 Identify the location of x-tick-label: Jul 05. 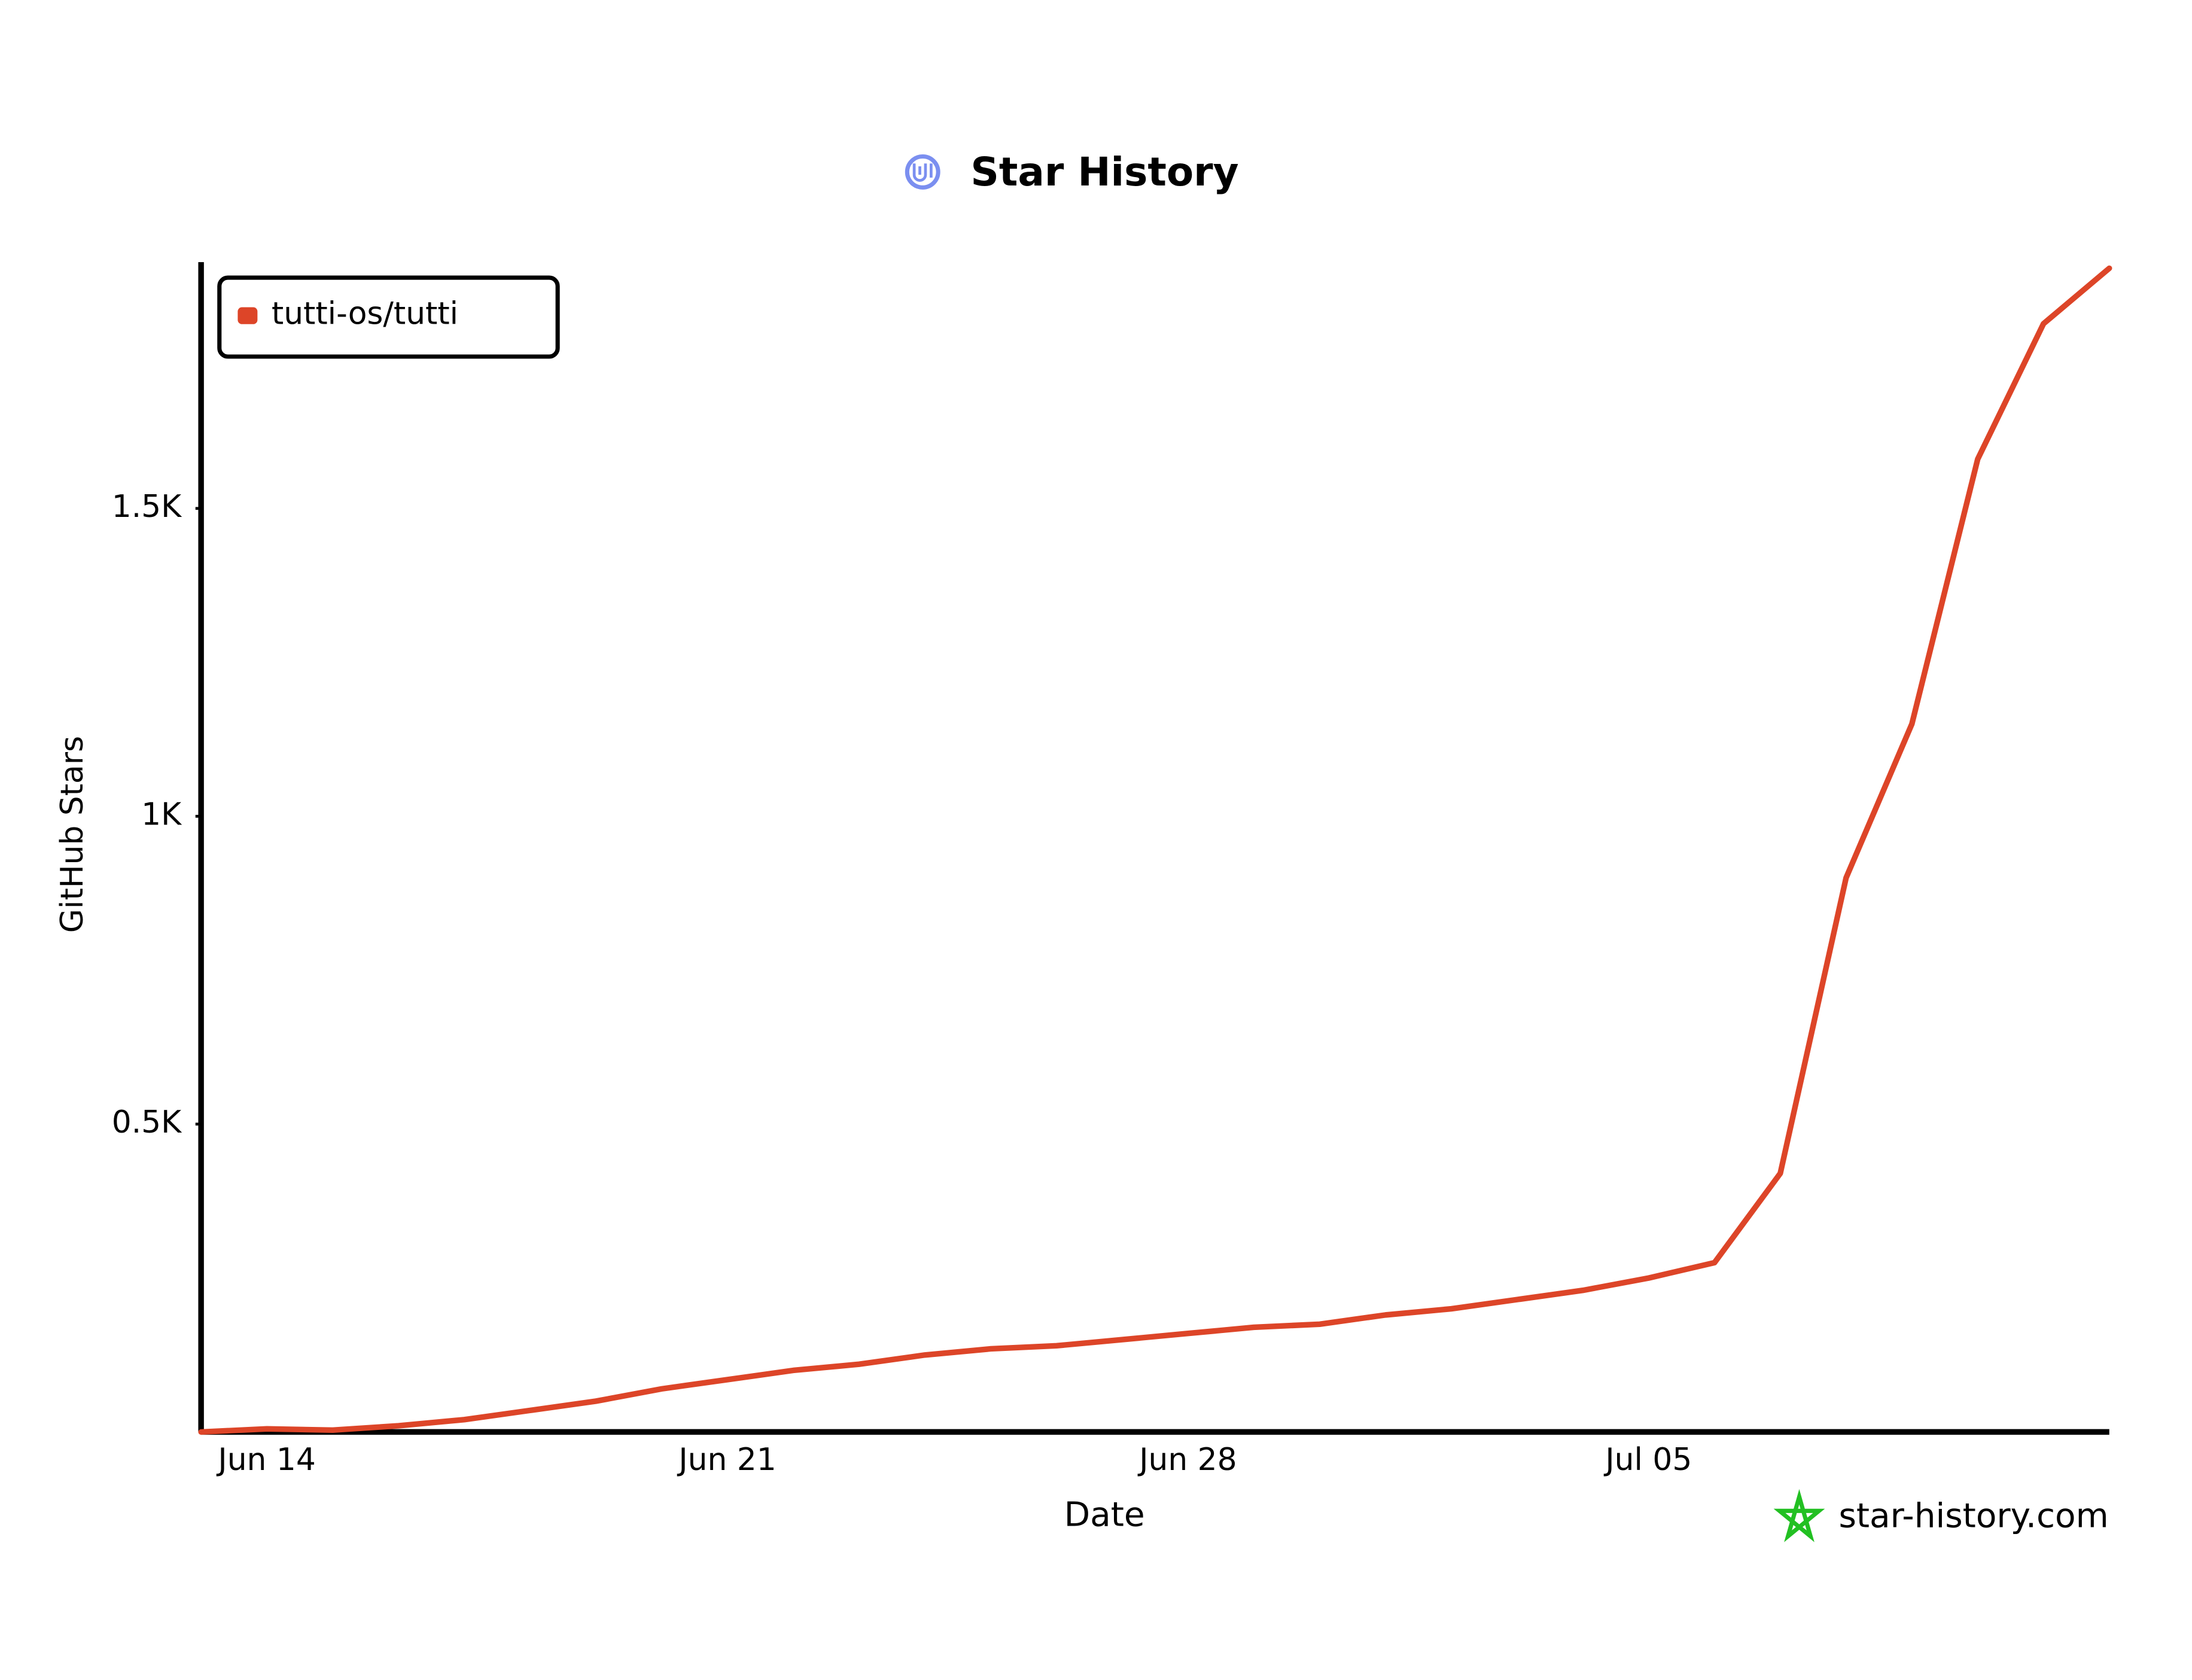
(1647, 1460).